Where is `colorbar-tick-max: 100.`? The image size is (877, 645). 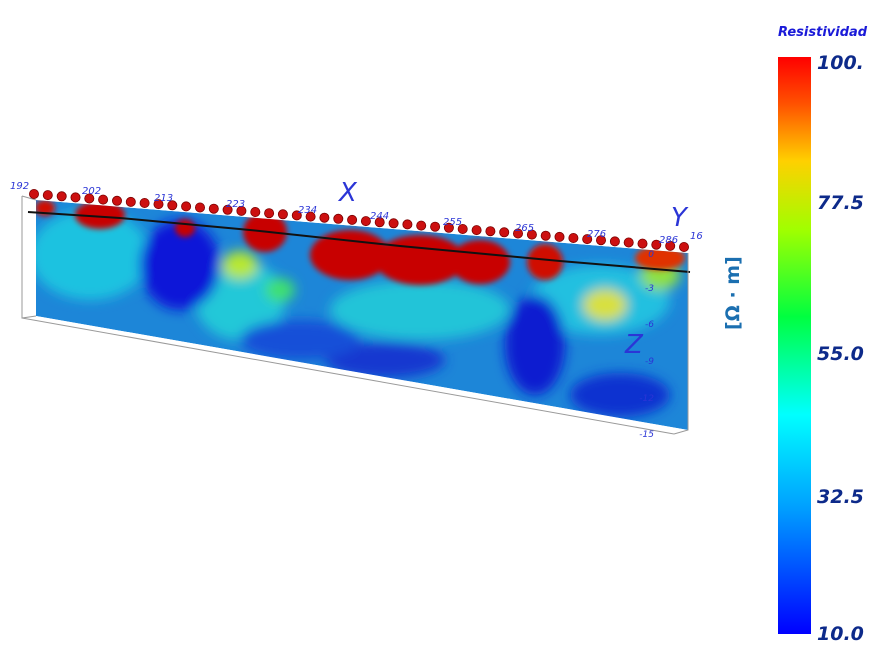 colorbar-tick-max: 100. is located at coordinates (840, 63).